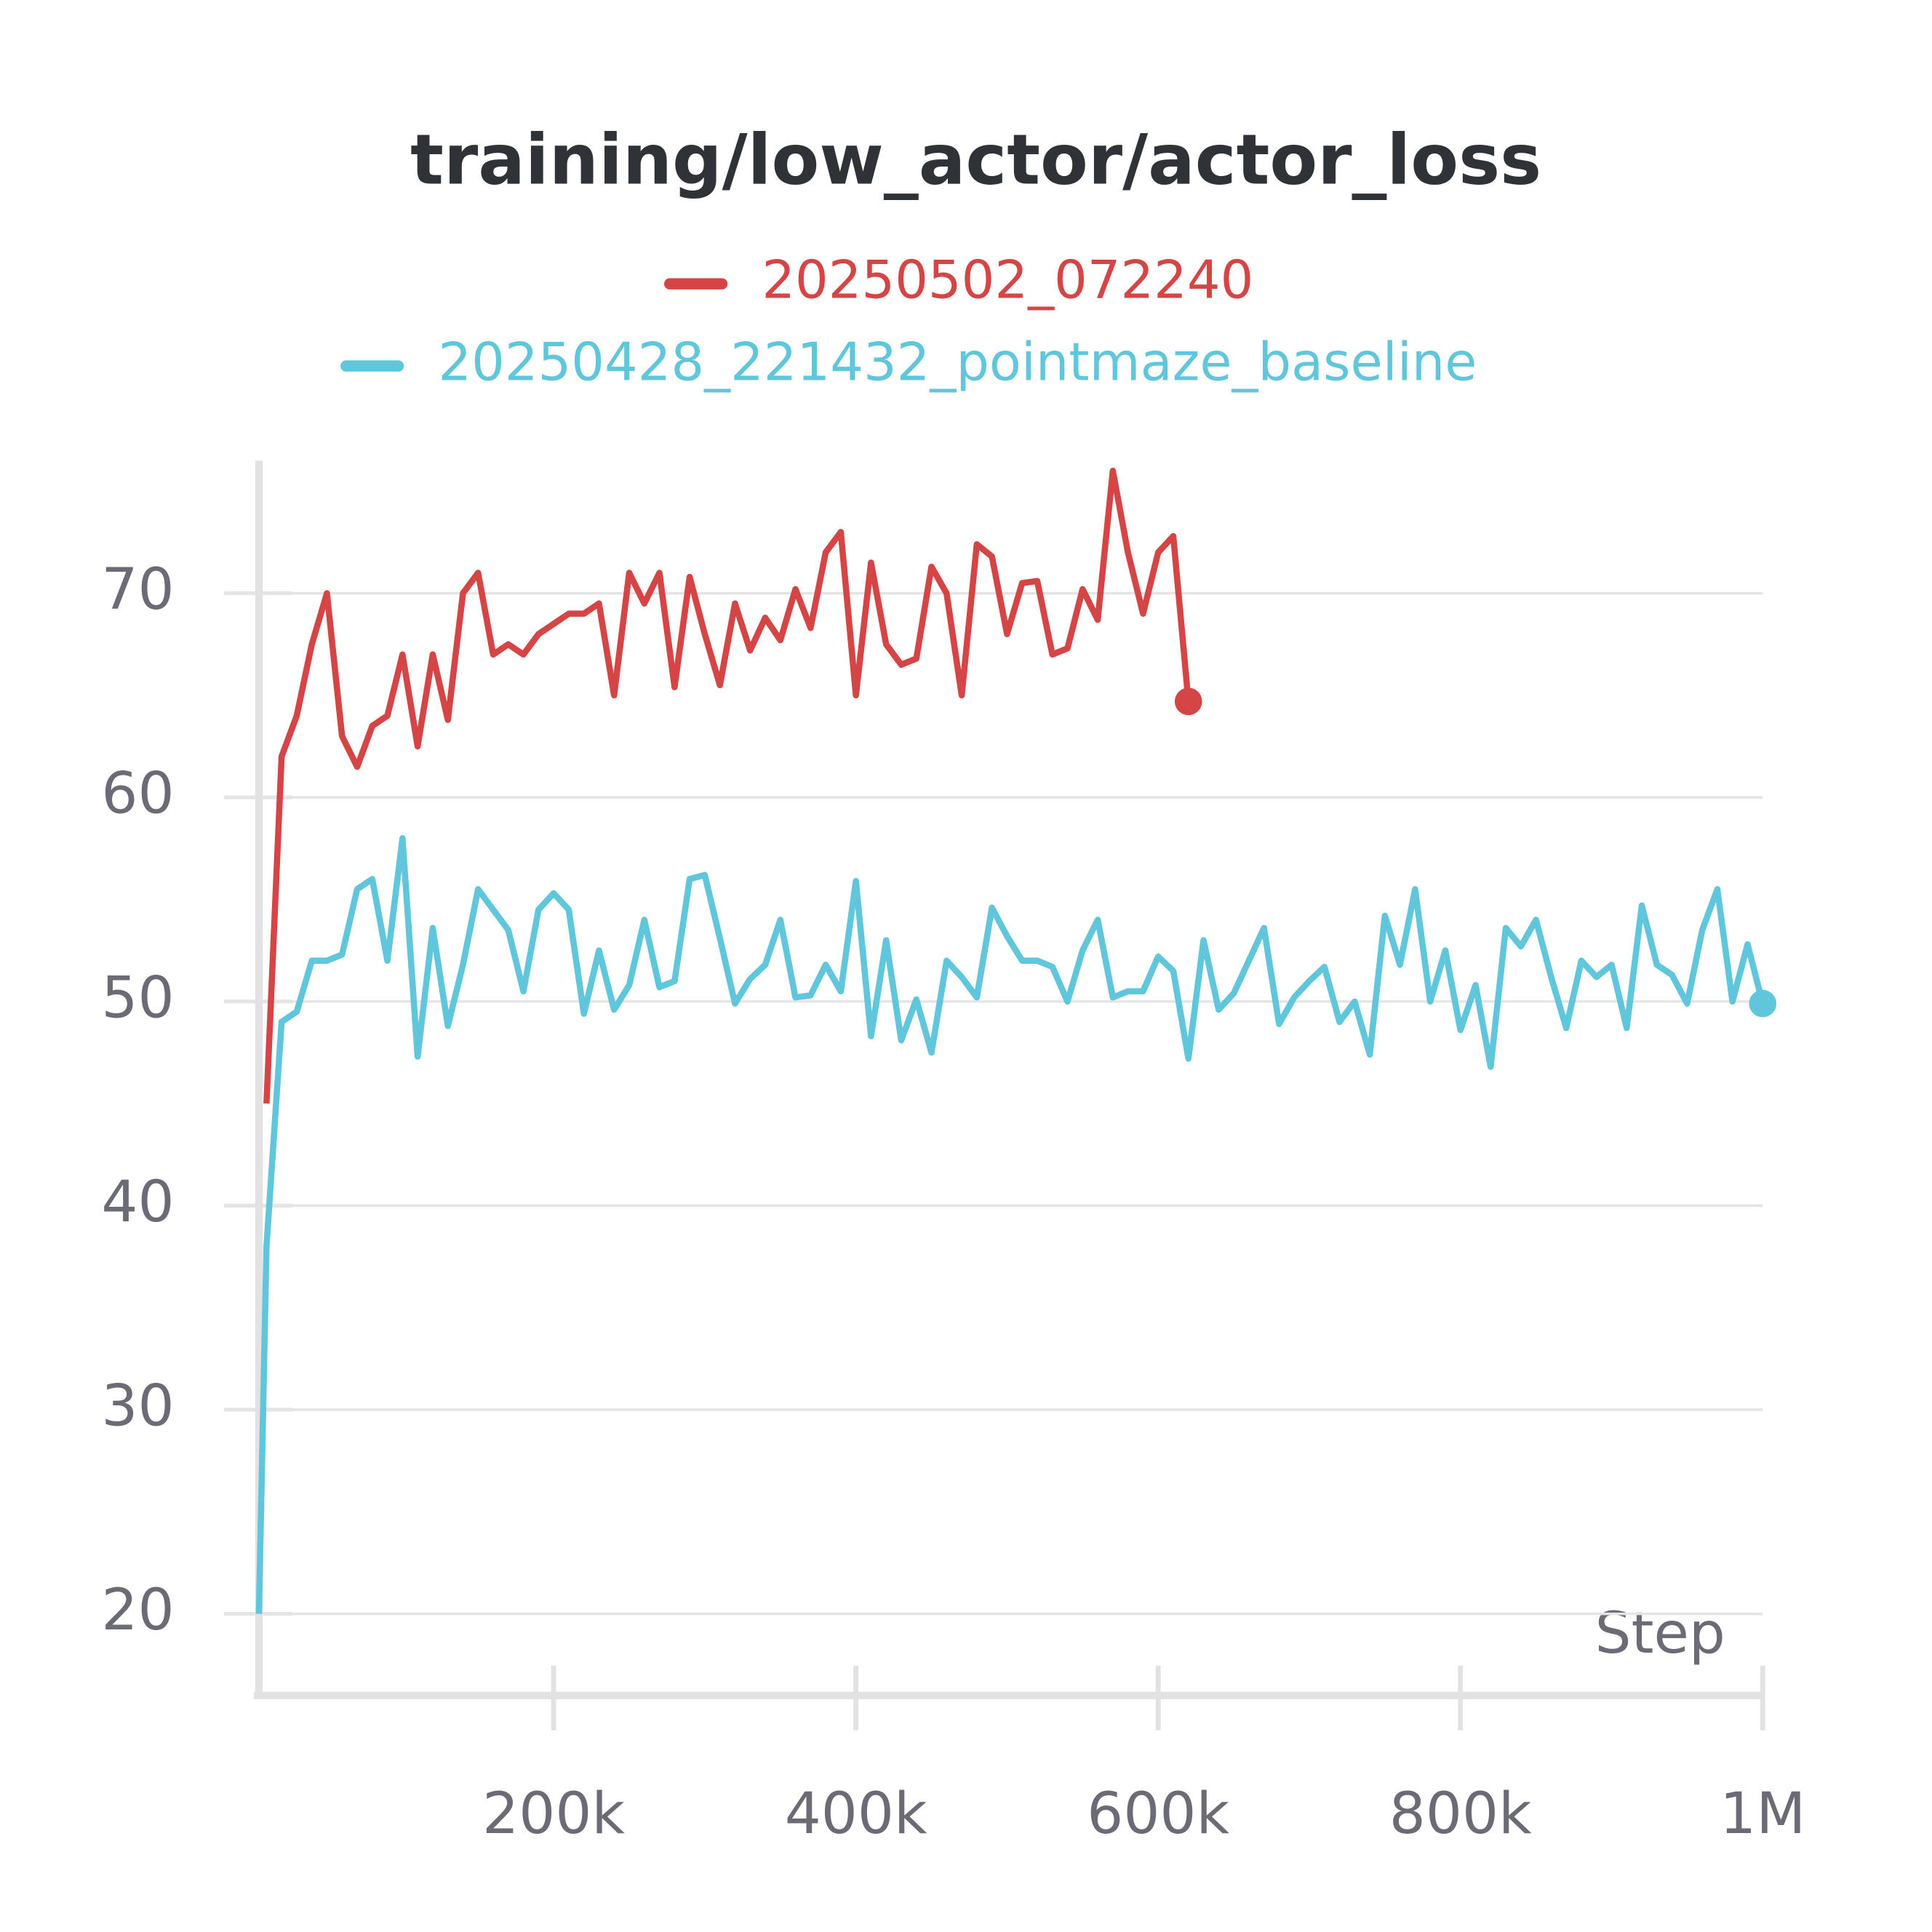 The width and height of the screenshot is (1932, 1932). What do you see at coordinates (1763, 1814) in the screenshot?
I see `x-tick-label: 1M` at bounding box center [1763, 1814].